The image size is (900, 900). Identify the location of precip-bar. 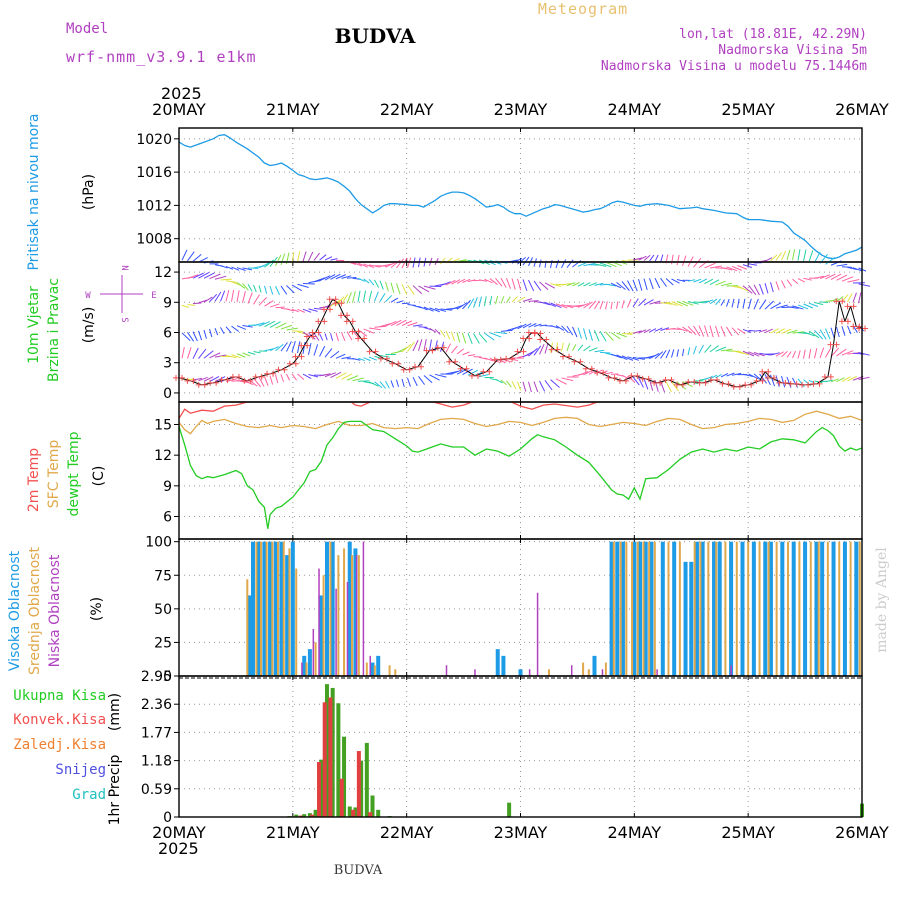
(361, 788).